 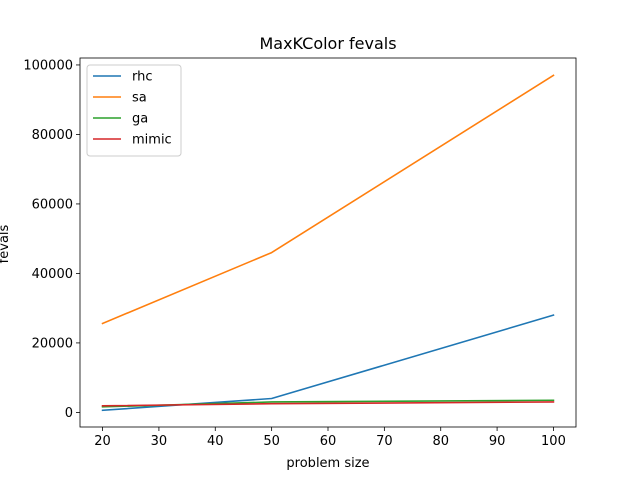 What do you see at coordinates (140, 119) in the screenshot?
I see `legend-label: ga` at bounding box center [140, 119].